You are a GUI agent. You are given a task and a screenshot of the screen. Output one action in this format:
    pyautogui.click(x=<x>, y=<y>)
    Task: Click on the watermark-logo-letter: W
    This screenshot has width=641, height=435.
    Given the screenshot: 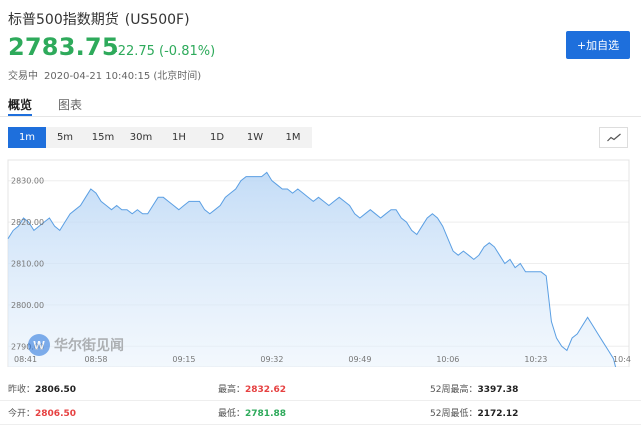 What is the action you would take?
    pyautogui.click(x=39, y=346)
    